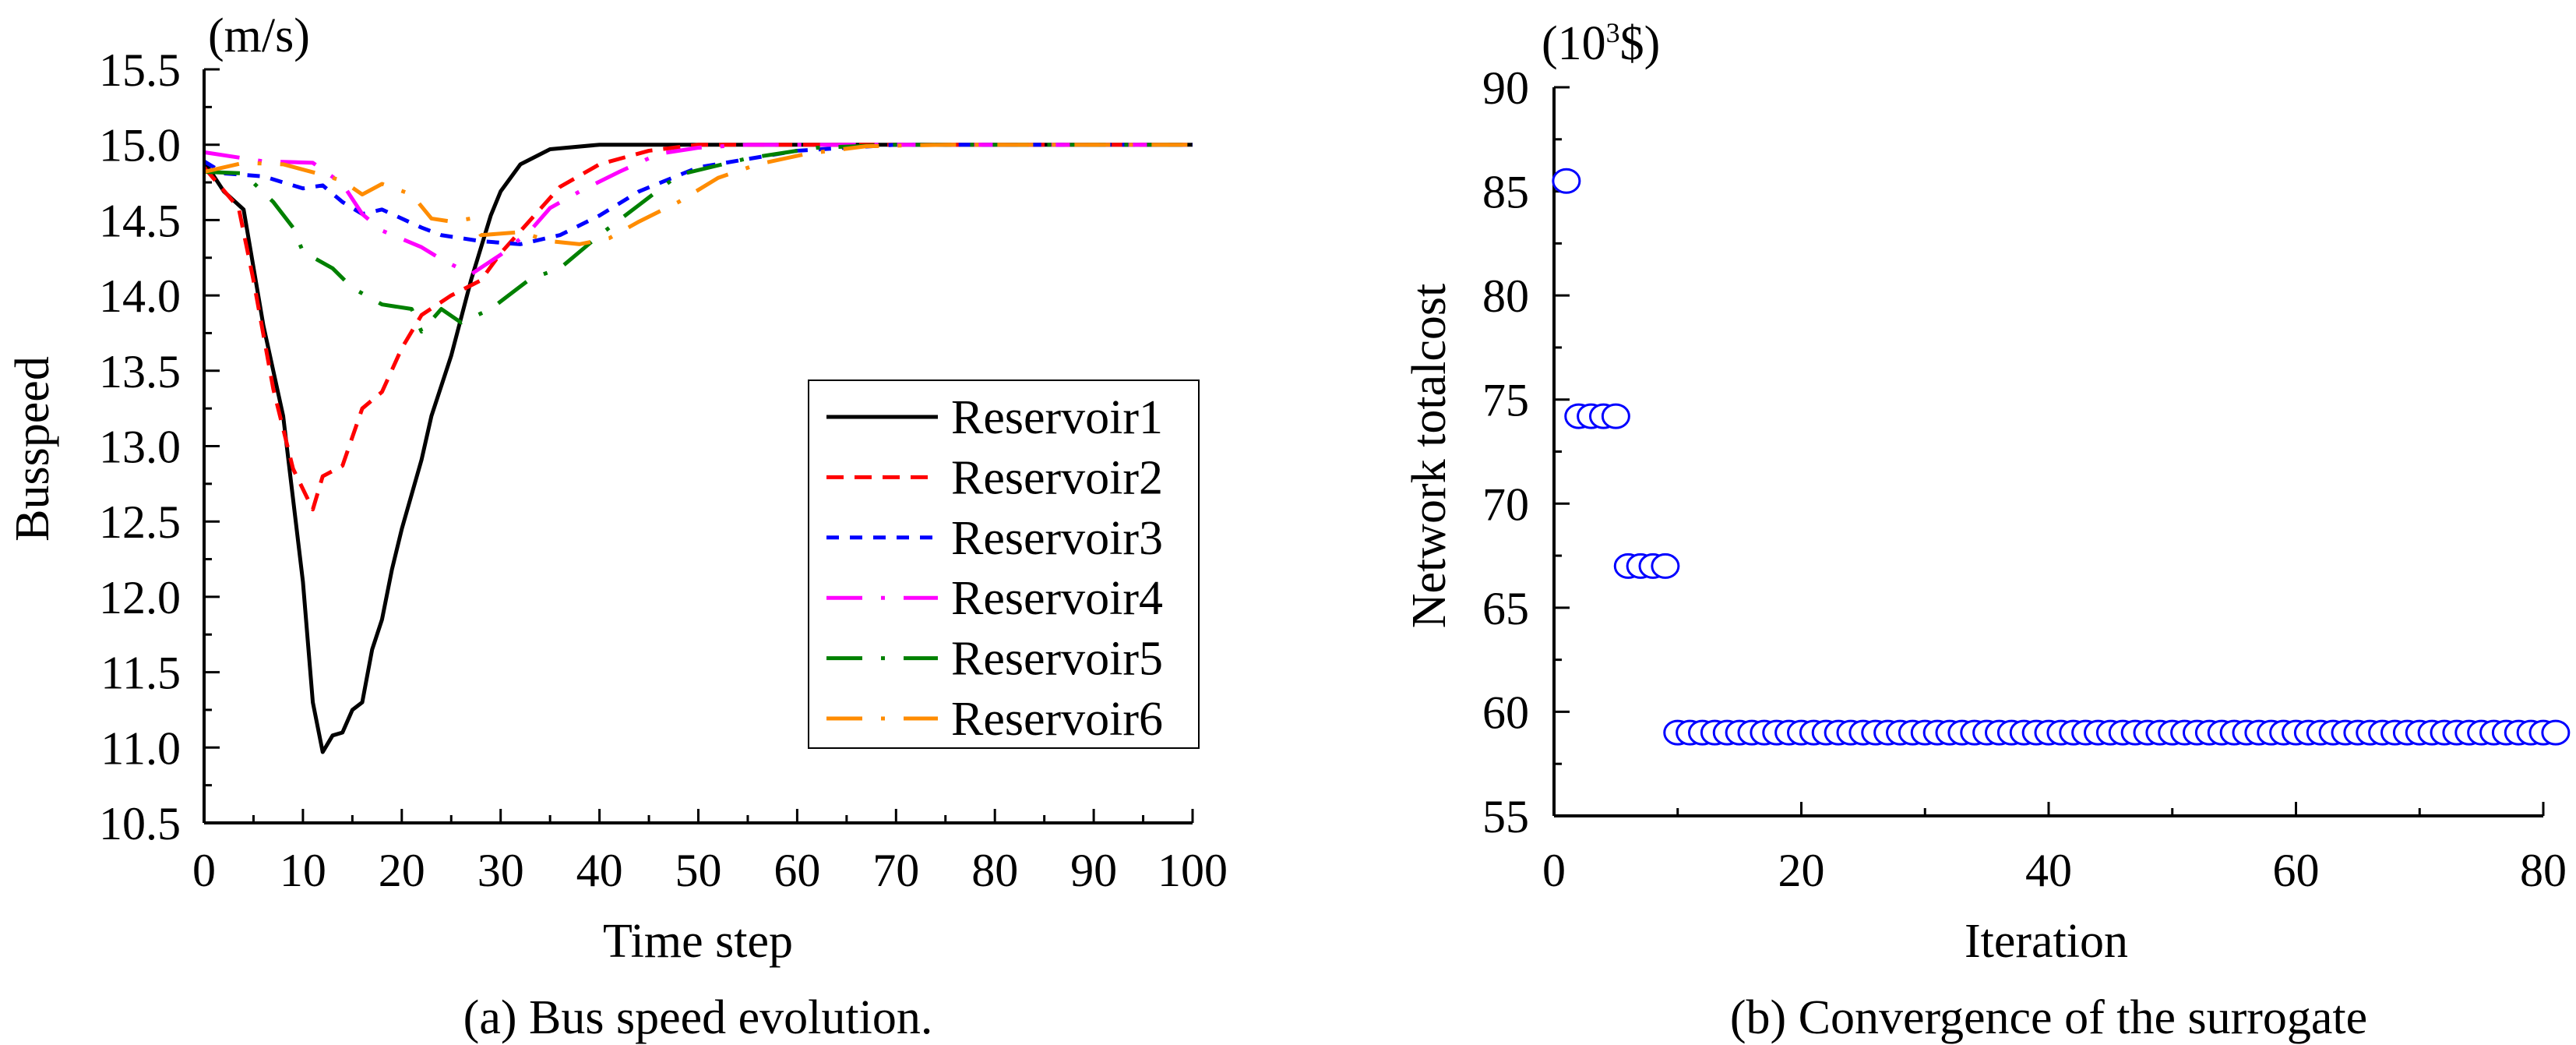 Image resolution: width=2576 pixels, height=1045 pixels. I want to click on series-line-reservoir5, so click(698, 238).